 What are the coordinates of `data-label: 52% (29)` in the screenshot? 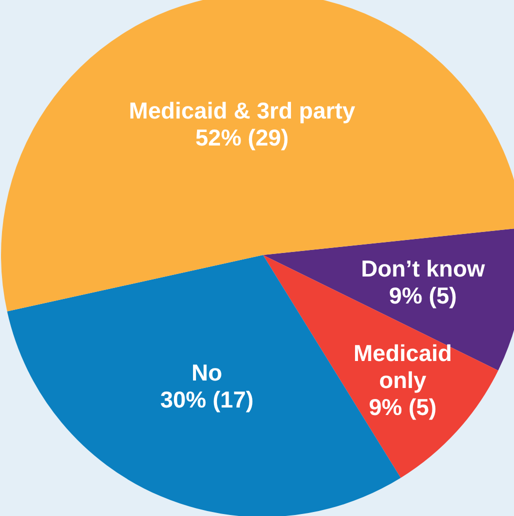 It's located at (242, 137).